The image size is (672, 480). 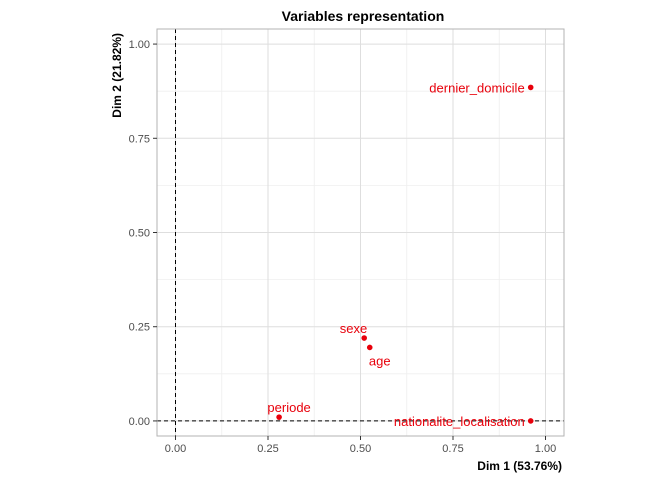 What do you see at coordinates (545, 449) in the screenshot?
I see `x-tick-label-4: 1.00` at bounding box center [545, 449].